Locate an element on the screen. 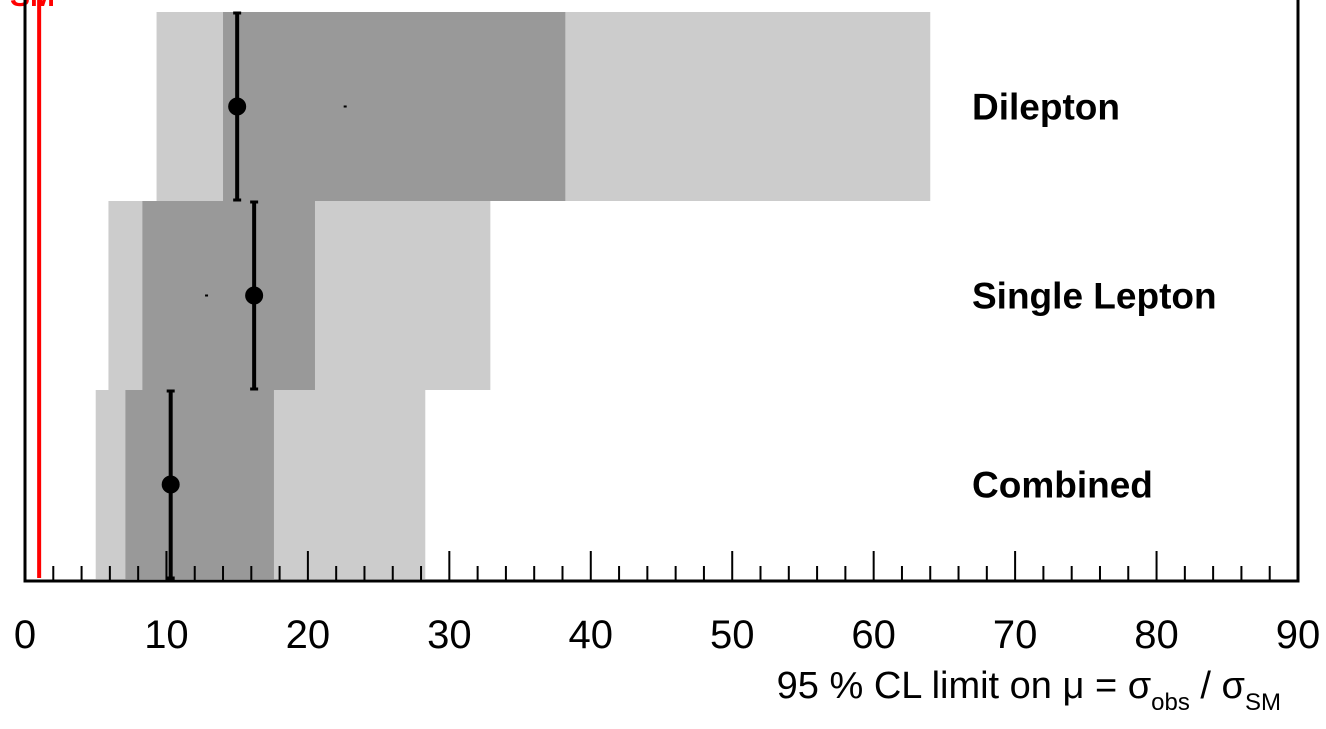 Image resolution: width=1326 pixels, height=729 pixels. category-labels: Dilepton Single Lepton Combined is located at coordinates (1094, 296).